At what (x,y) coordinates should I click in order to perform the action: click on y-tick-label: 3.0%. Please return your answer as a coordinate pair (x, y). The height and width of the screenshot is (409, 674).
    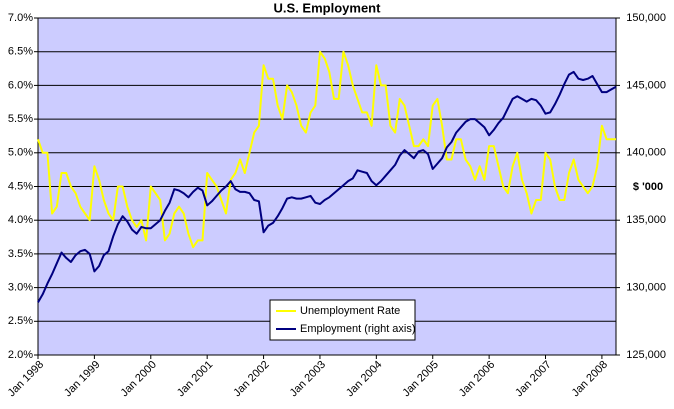
    Looking at the image, I should click on (20, 288).